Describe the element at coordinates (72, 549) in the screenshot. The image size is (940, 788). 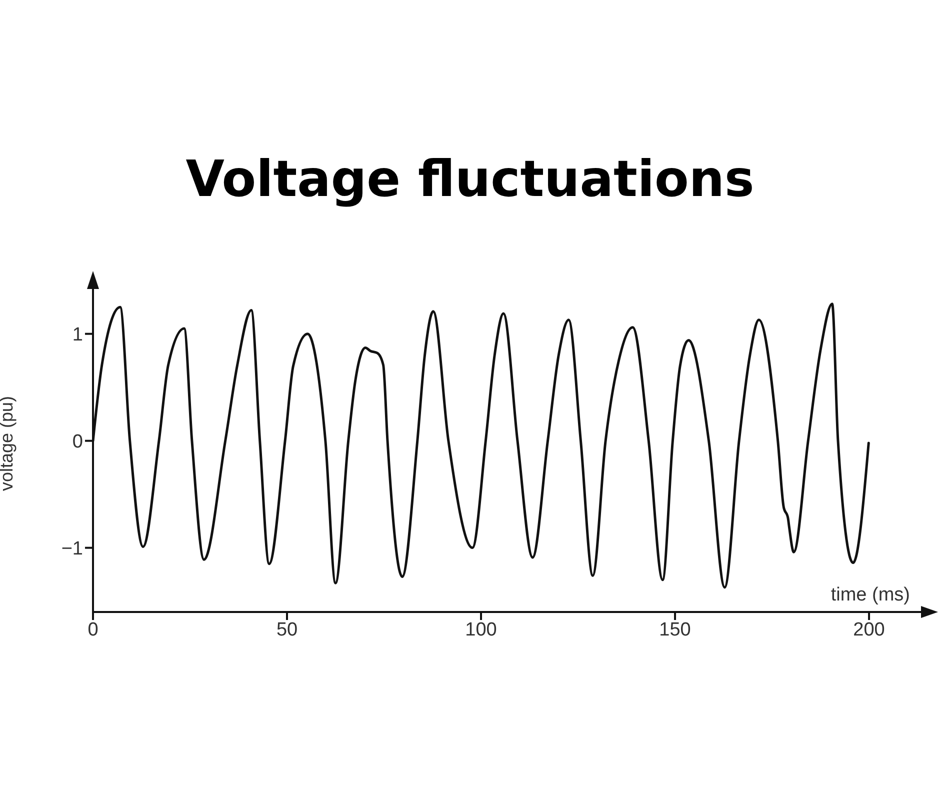
I see `y-tick-label: −1` at that location.